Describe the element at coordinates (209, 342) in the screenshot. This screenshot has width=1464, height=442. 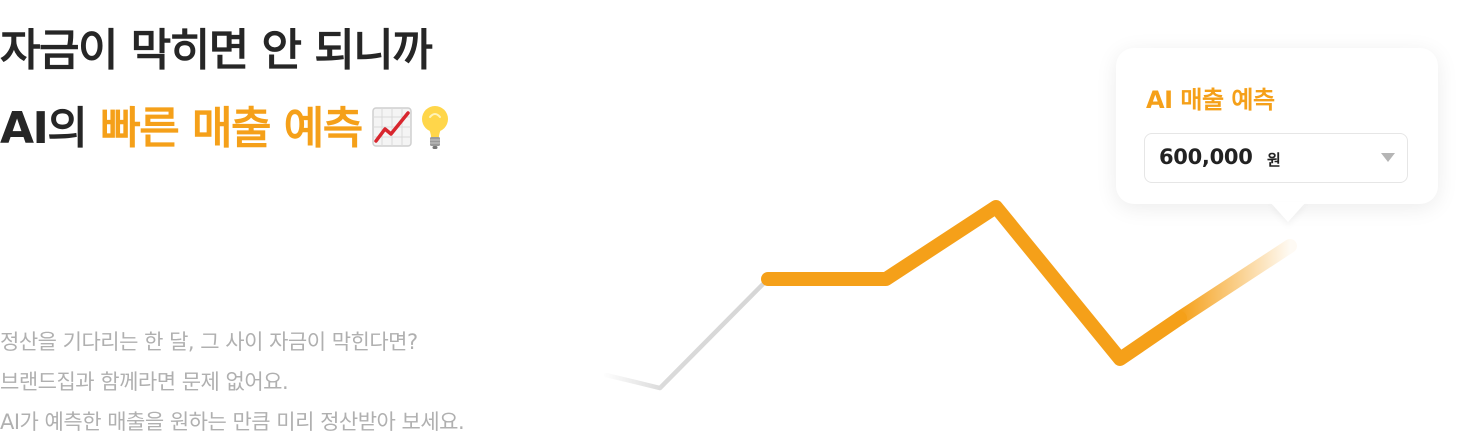
I see `description-line: 정산을 기다리는 한 달, 그 사이 자금이 막힌다면?` at that location.